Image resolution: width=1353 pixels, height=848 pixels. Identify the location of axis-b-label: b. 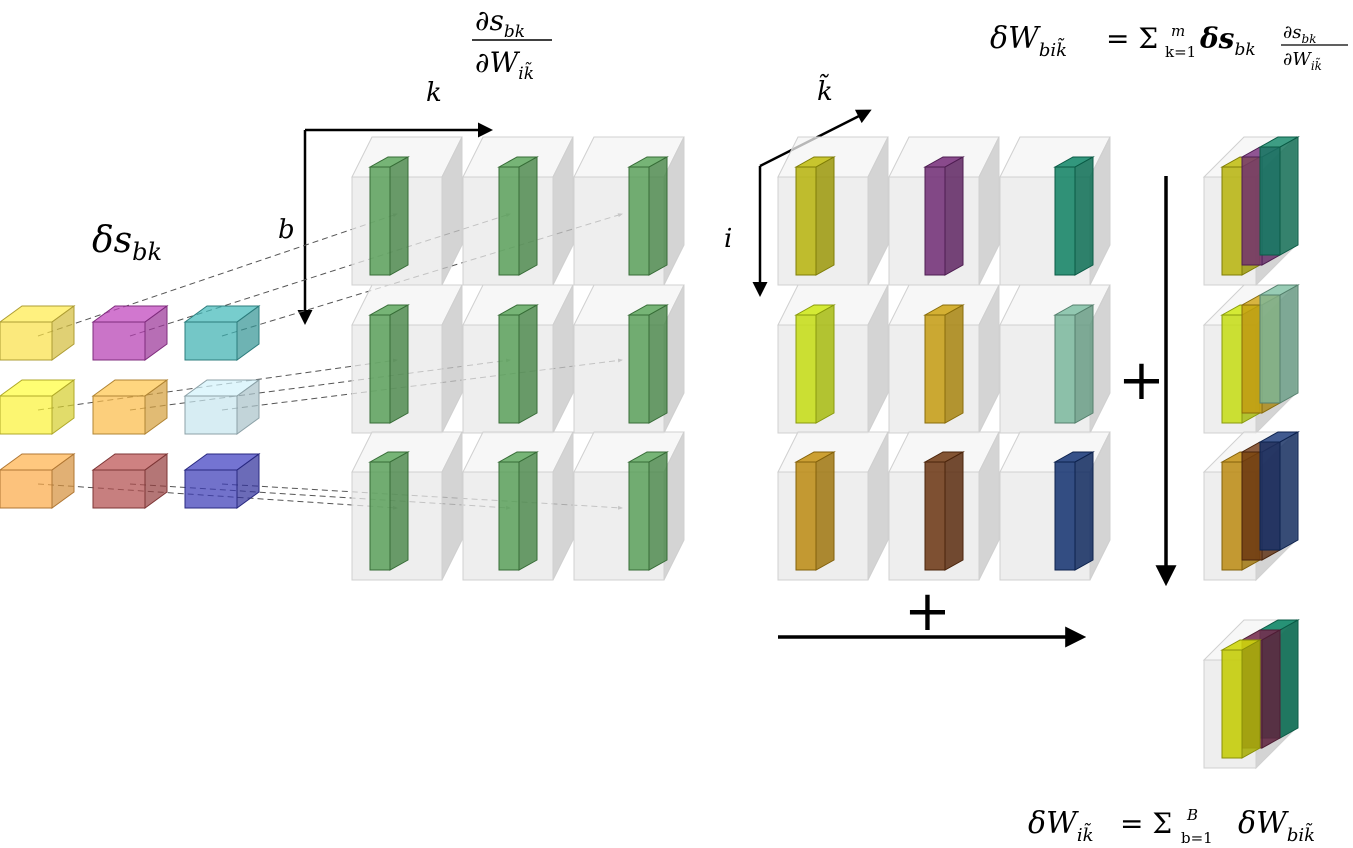
(286, 230).